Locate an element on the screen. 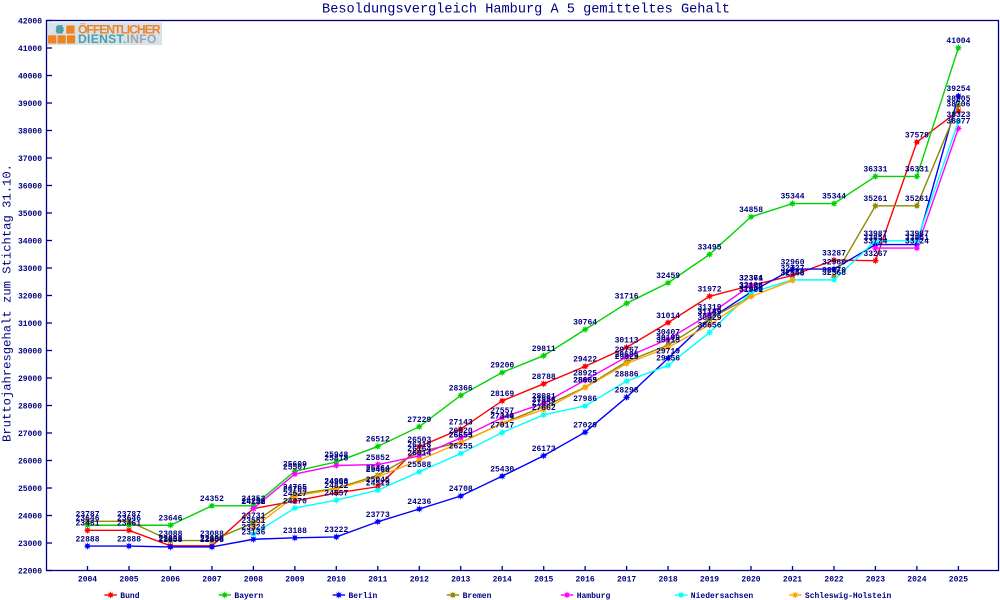  svg-text: 2023 is located at coordinates (875, 580).